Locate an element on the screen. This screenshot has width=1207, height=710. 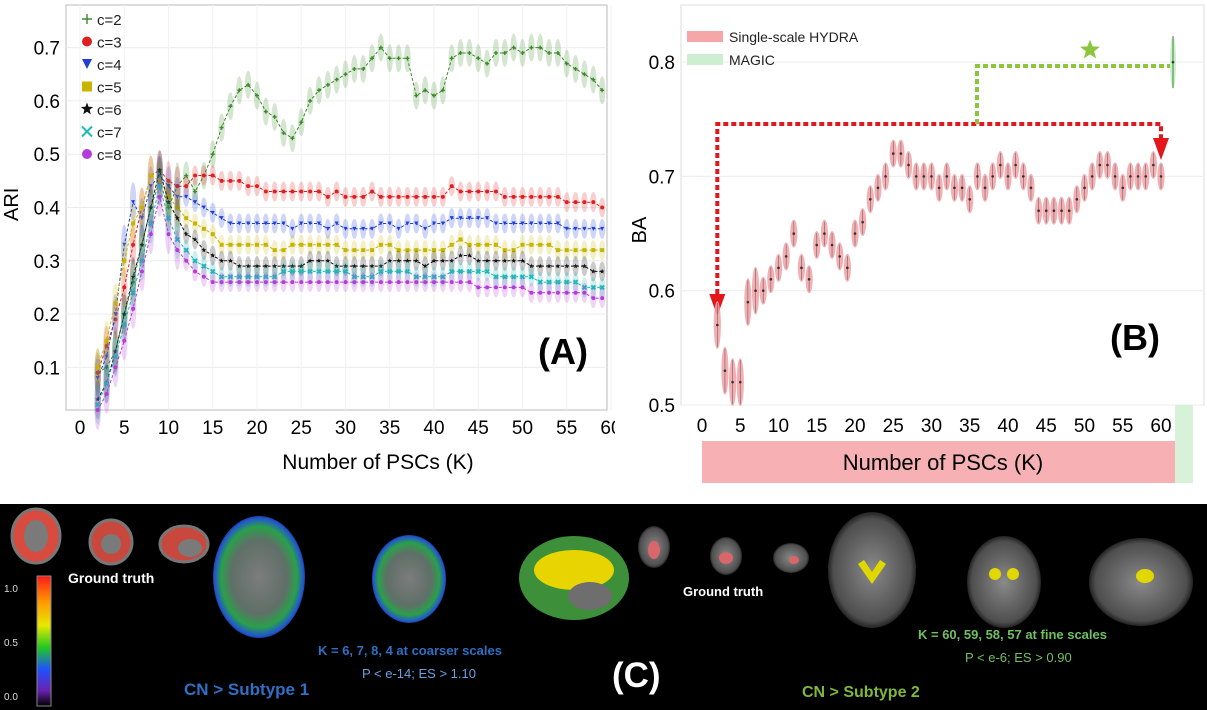
x-tick-label: 60 is located at coordinates (607, 428).